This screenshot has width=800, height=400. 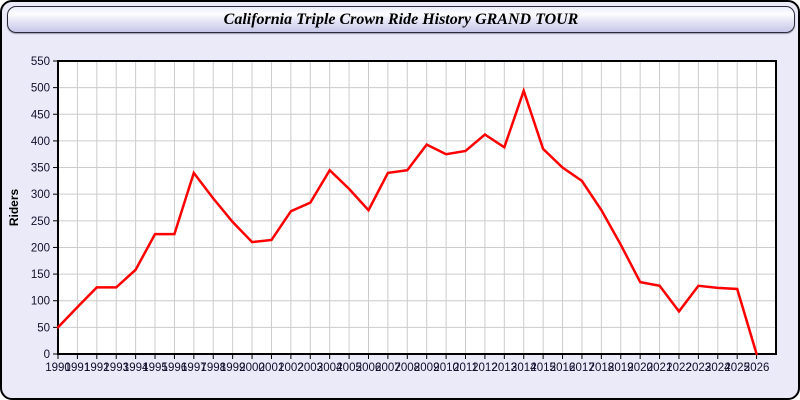 I want to click on x-tick-label: 2014, so click(x=524, y=368).